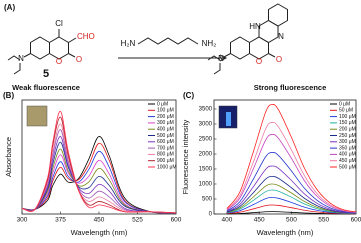 This screenshot has height=243, width=361. What do you see at coordinates (60, 220) in the screenshot?
I see `x-tick-label: 375` at bounding box center [60, 220].